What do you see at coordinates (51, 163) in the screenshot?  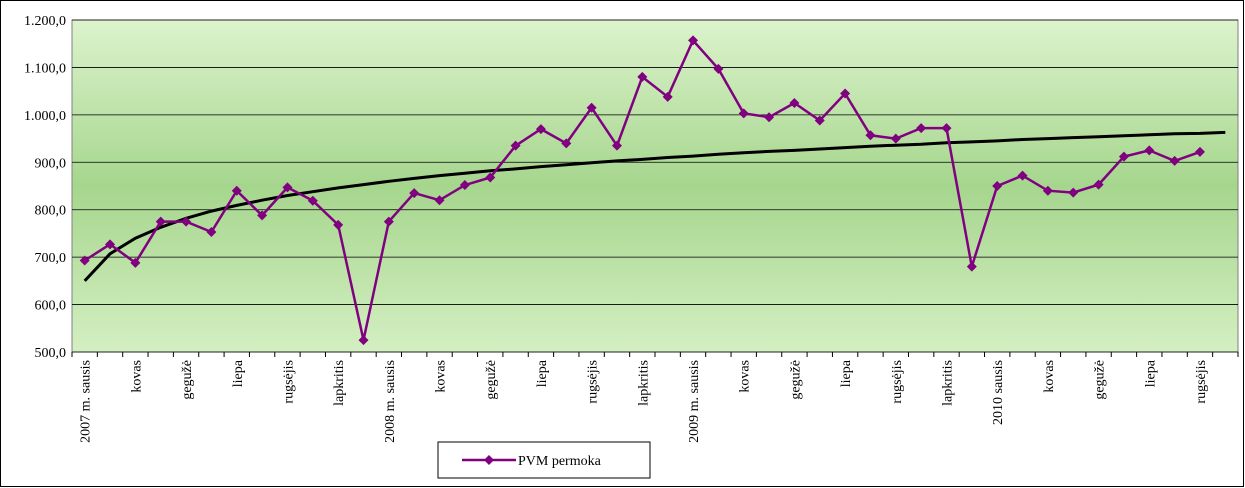 I see `y-tick-label: 900,0` at bounding box center [51, 163].